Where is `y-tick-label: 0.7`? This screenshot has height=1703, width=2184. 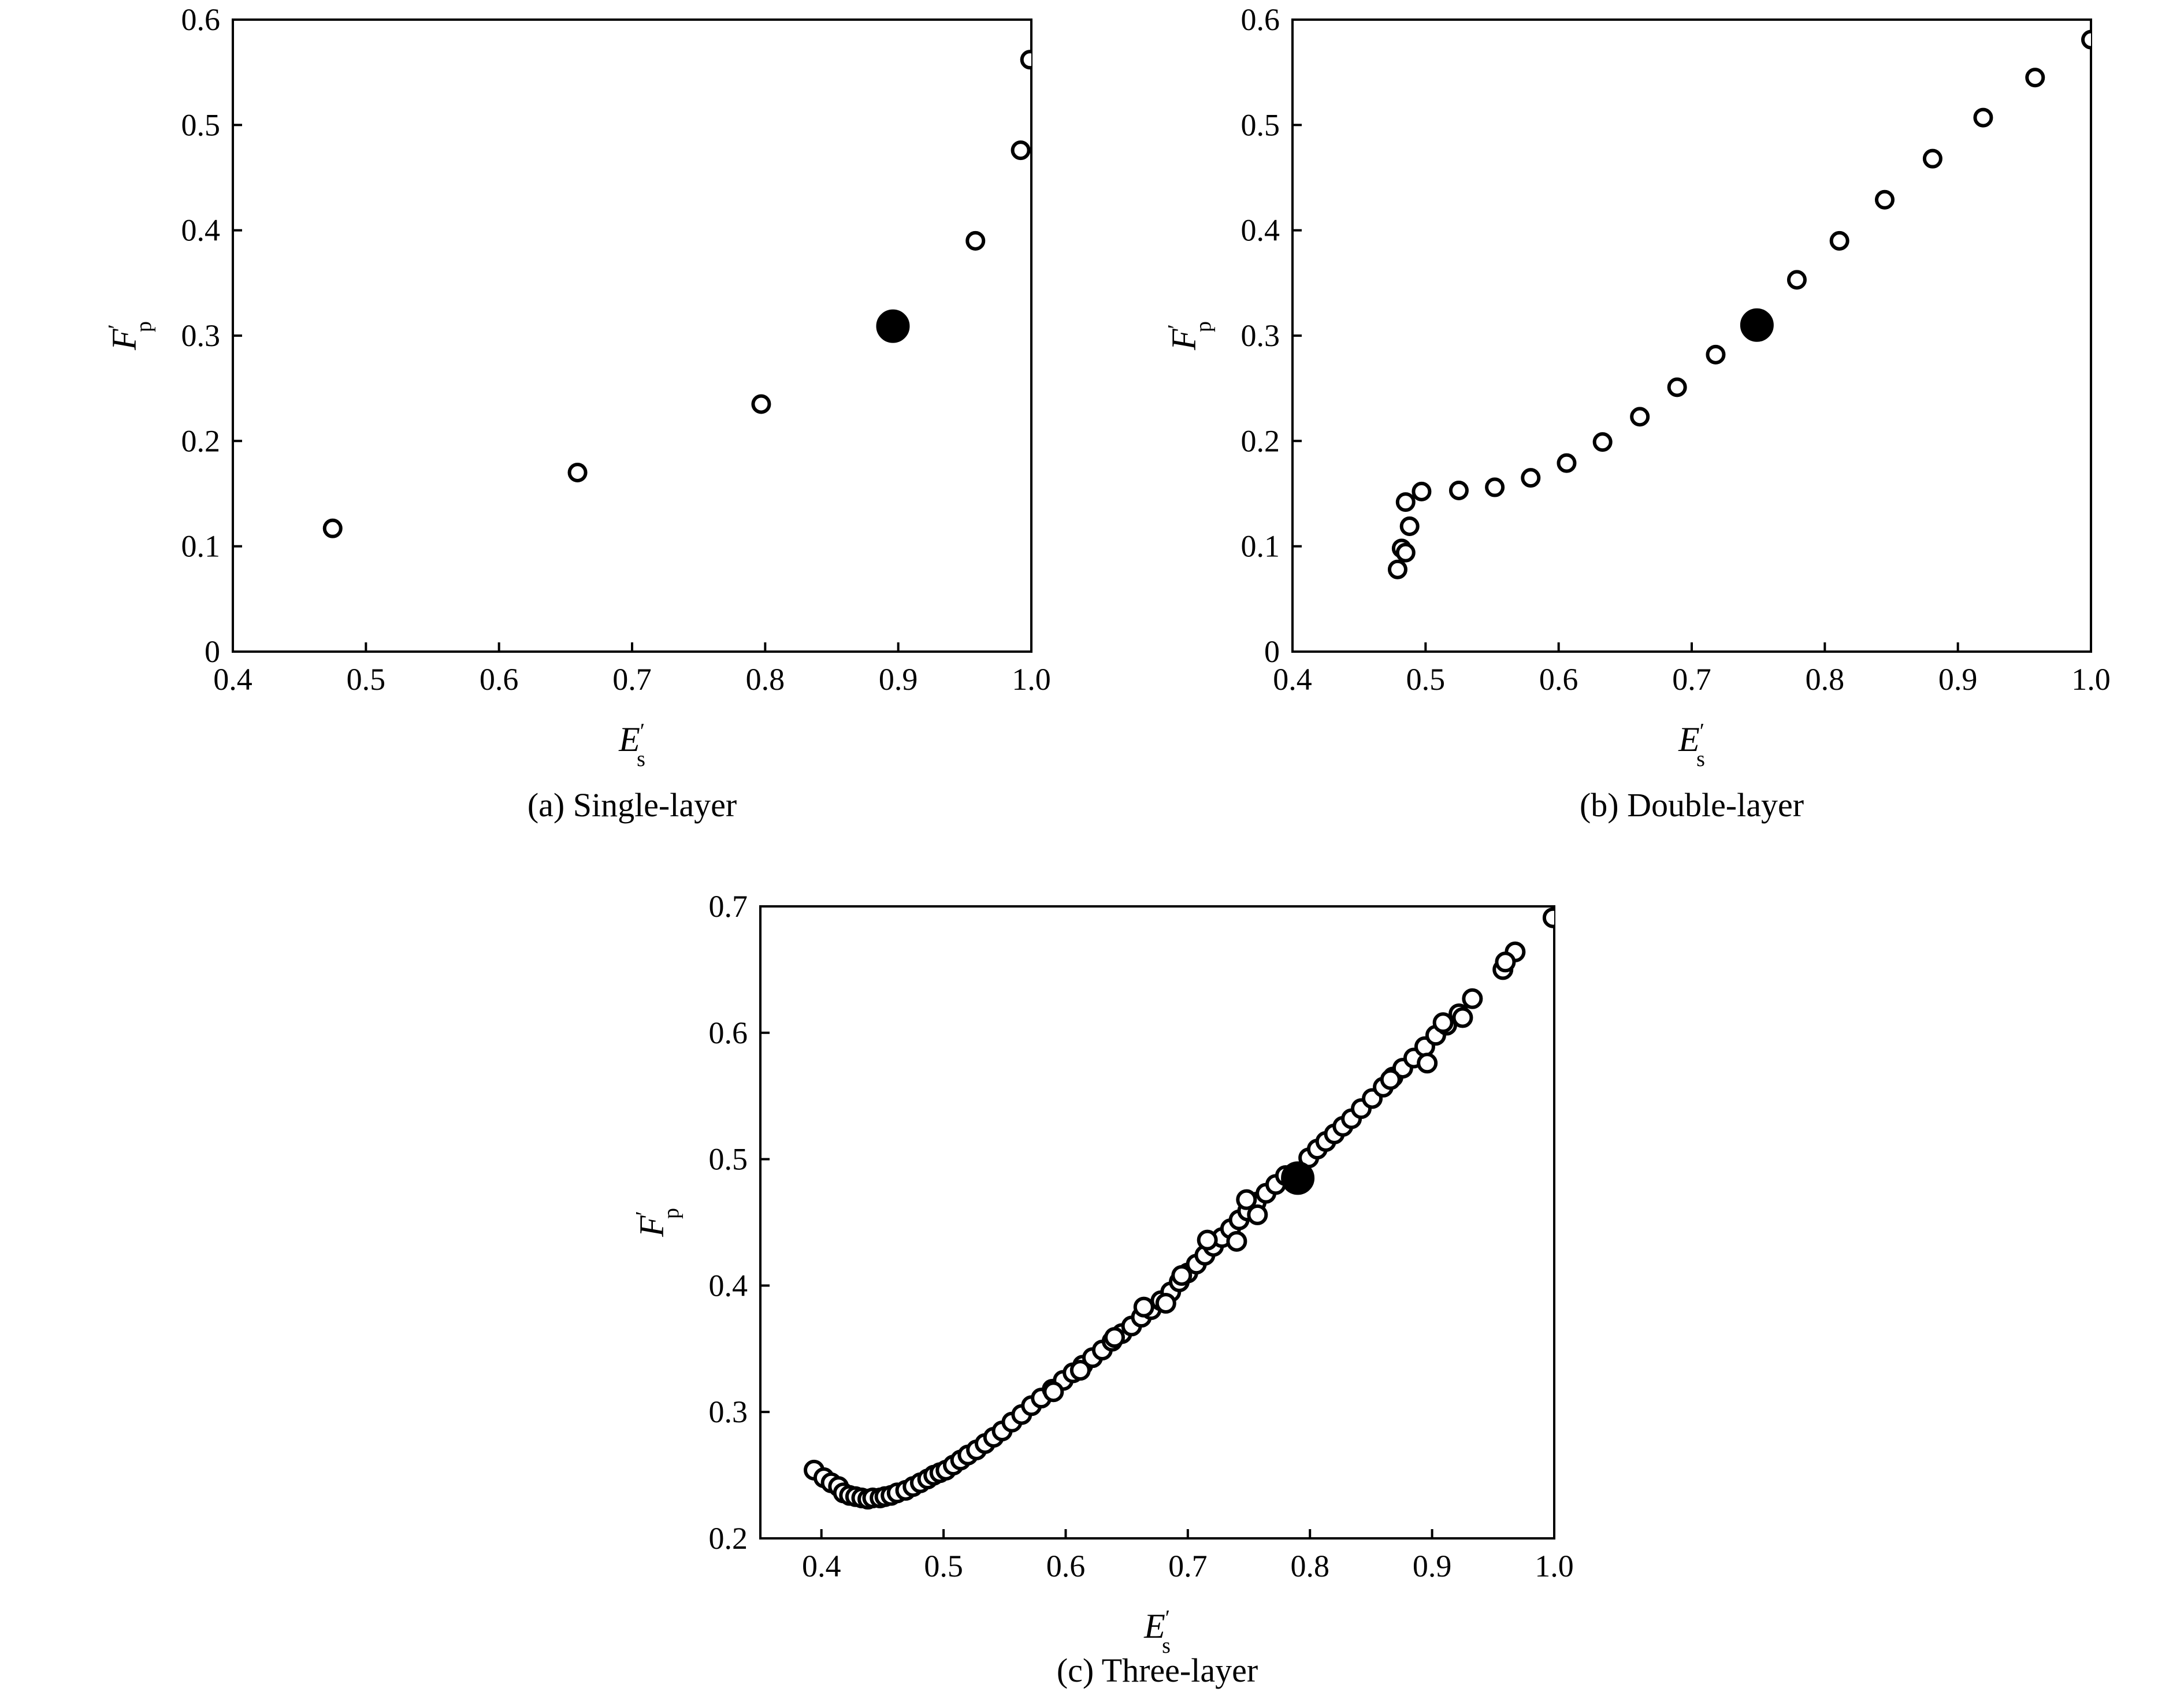 y-tick-label: 0.7 is located at coordinates (728, 906).